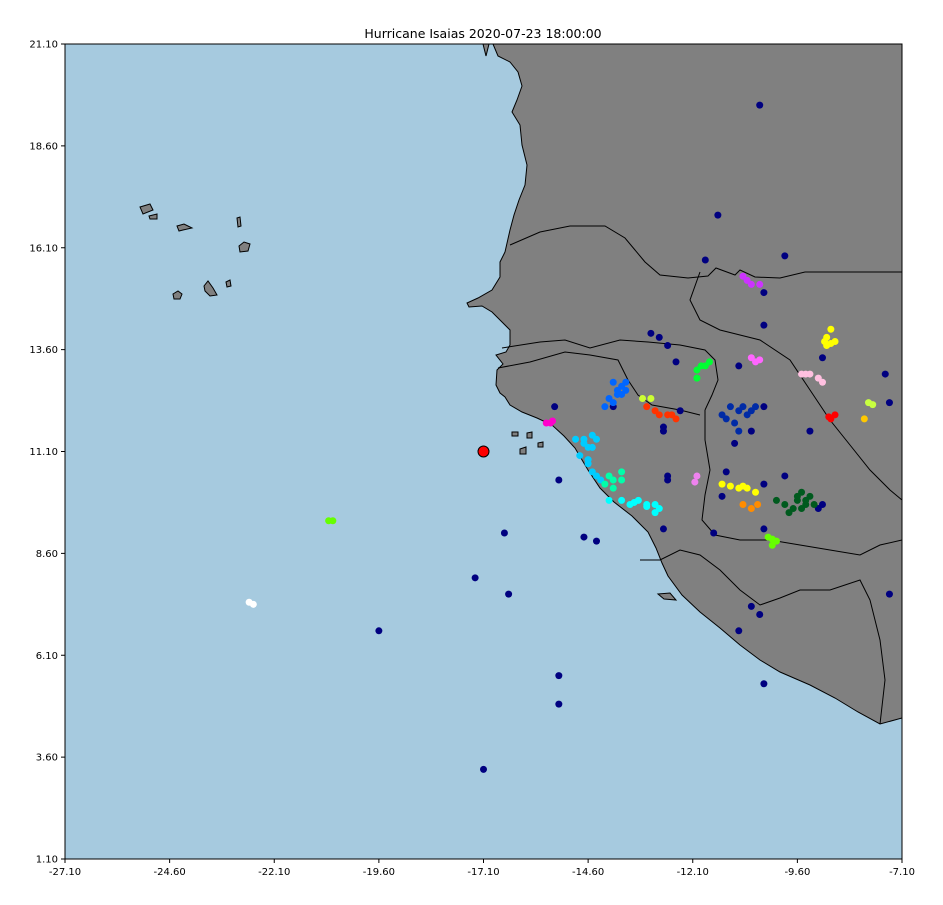  I want to click on y-tick-label: 6.10, so click(47, 656).